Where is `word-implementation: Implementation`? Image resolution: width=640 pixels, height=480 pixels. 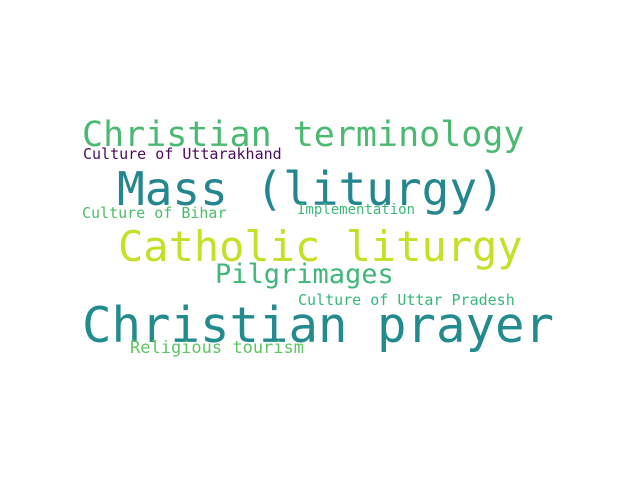
word-implementation: Implementation is located at coordinates (356, 210).